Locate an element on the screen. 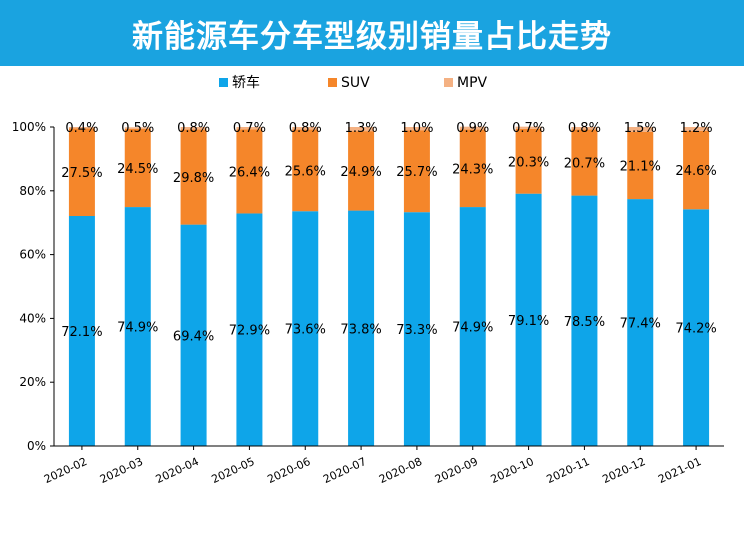 The width and height of the screenshot is (744, 558). y-tick-label-0: 0% is located at coordinates (36, 446).